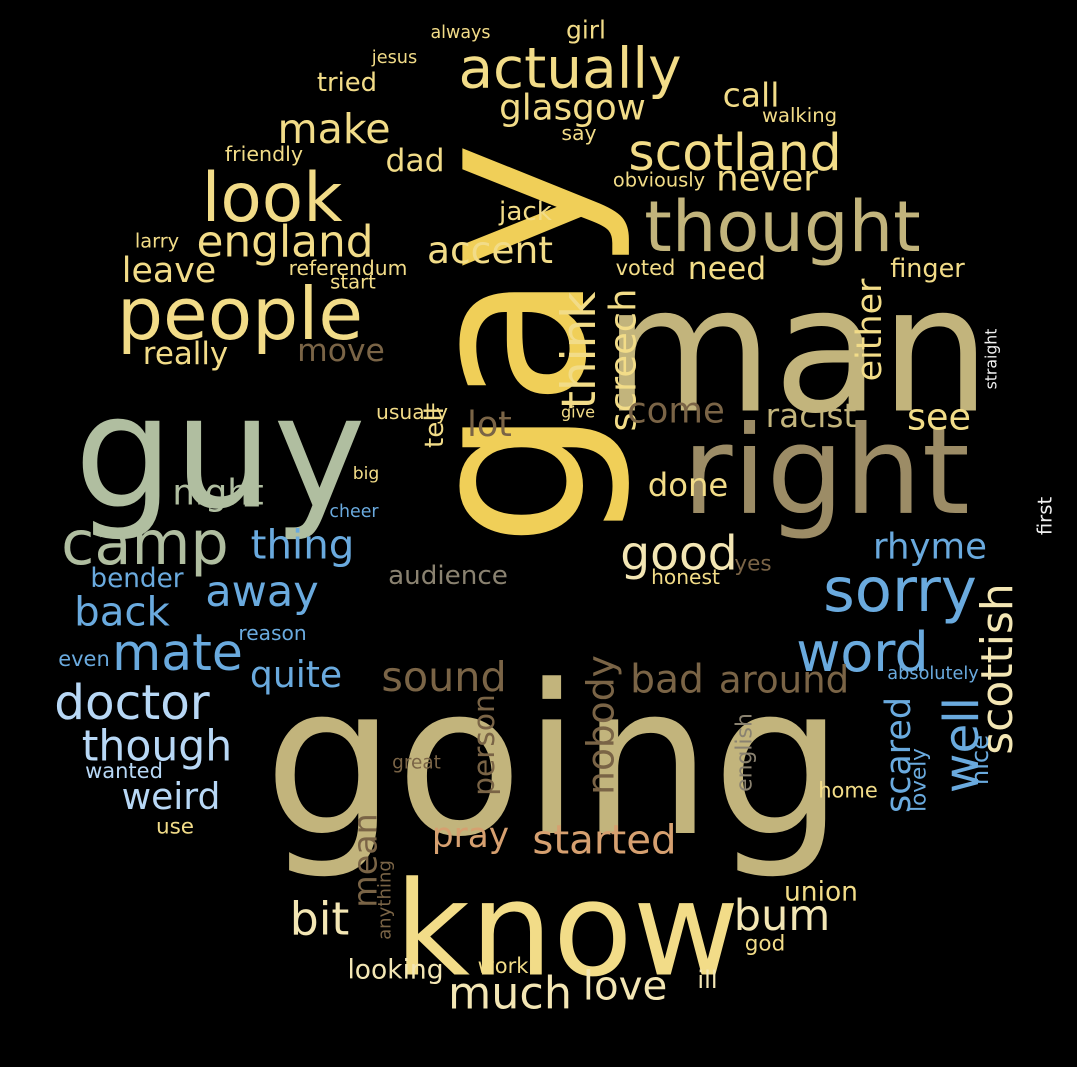 The image size is (1077, 1067). What do you see at coordinates (821, 892) in the screenshot?
I see `word-union: union` at bounding box center [821, 892].